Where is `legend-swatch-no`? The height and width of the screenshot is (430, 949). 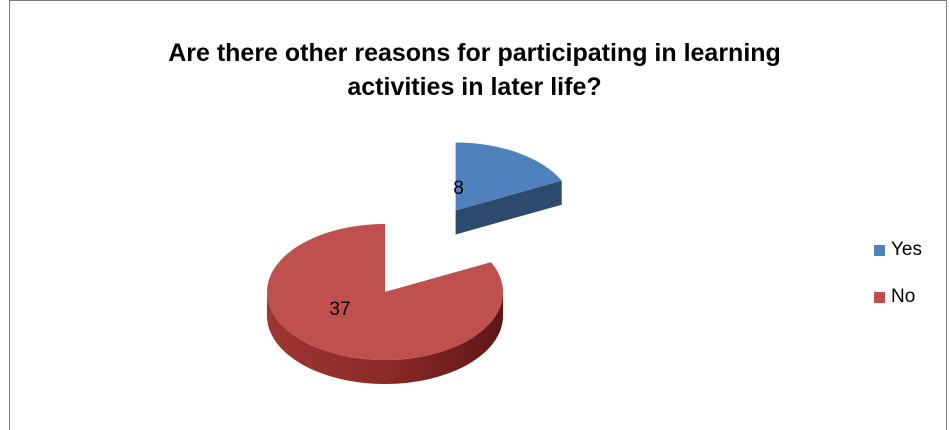
legend-swatch-no is located at coordinates (879, 297).